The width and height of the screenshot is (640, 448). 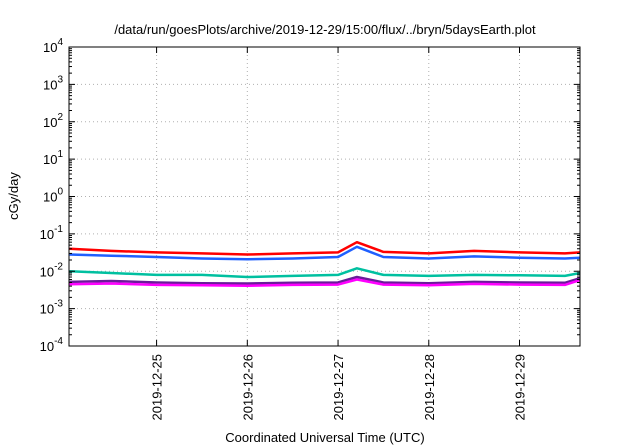 I want to click on y-tick-label: 10³, so click(x=53, y=83).